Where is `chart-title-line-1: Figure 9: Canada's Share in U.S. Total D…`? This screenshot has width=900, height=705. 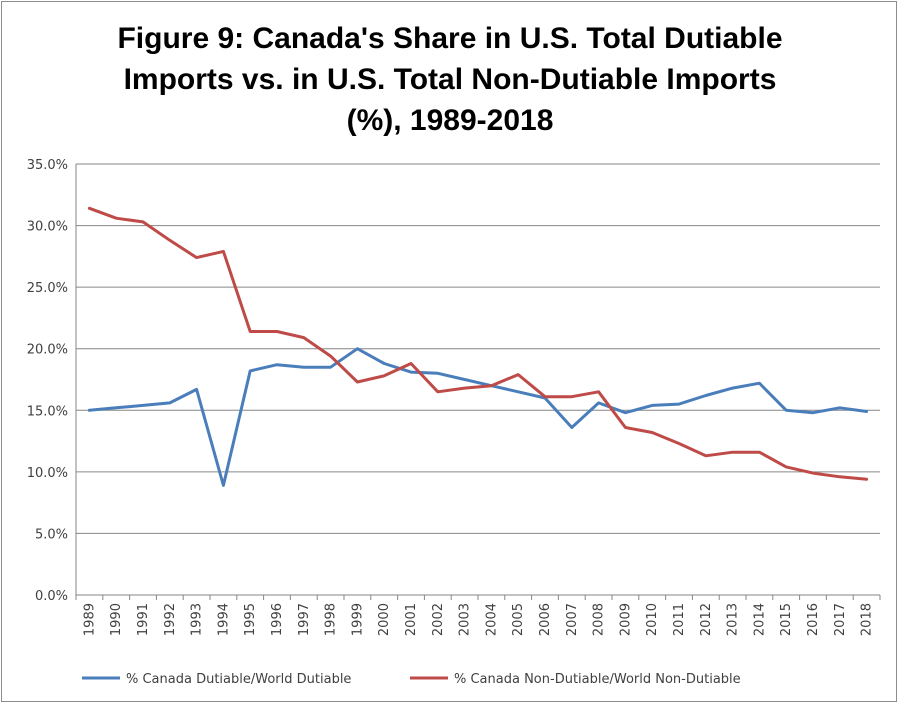 chart-title-line-1: Figure 9: Canada's Share in U.S. Total D… is located at coordinates (450, 38).